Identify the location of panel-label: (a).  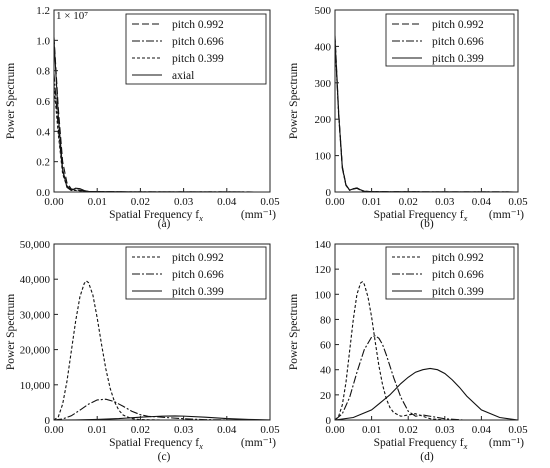
(164, 224).